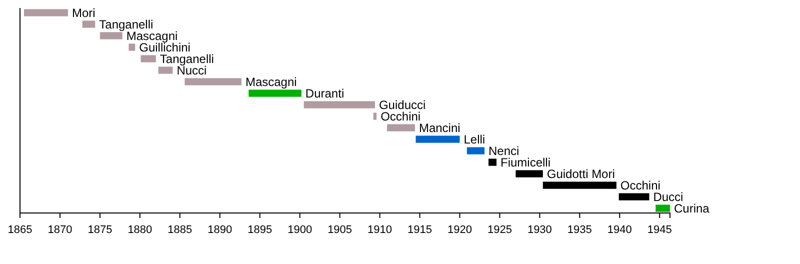 This screenshot has width=800, height=264. Describe the element at coordinates (668, 197) in the screenshot. I see `y-tick-label: Ducci` at that location.